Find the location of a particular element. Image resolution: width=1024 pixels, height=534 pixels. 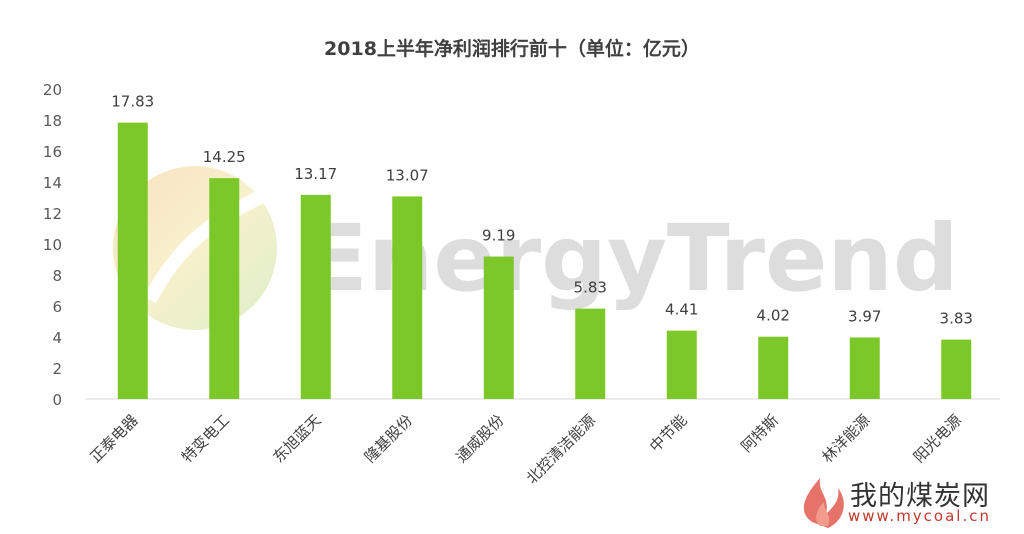

flame-logo-icon is located at coordinates (823, 503).